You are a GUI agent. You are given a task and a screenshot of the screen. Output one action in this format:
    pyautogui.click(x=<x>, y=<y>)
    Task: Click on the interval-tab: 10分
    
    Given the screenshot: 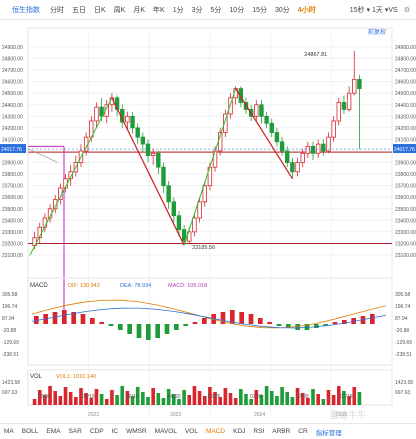 What is the action you would take?
    pyautogui.click(x=237, y=10)
    